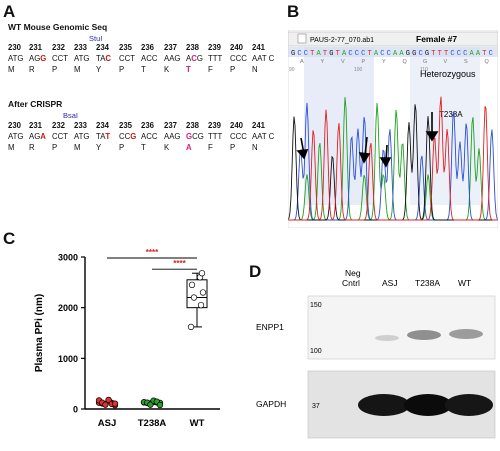 This screenshot has width=500, height=451. Describe the element at coordinates (292, 70) in the screenshot. I see `ruler-tick: 90` at that location.